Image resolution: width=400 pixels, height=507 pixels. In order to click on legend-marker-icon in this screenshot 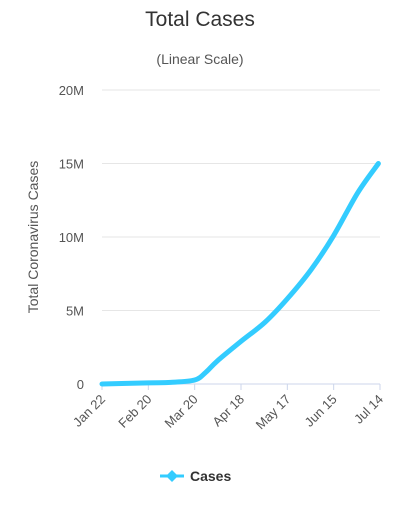, I will do `click(172, 476)`.